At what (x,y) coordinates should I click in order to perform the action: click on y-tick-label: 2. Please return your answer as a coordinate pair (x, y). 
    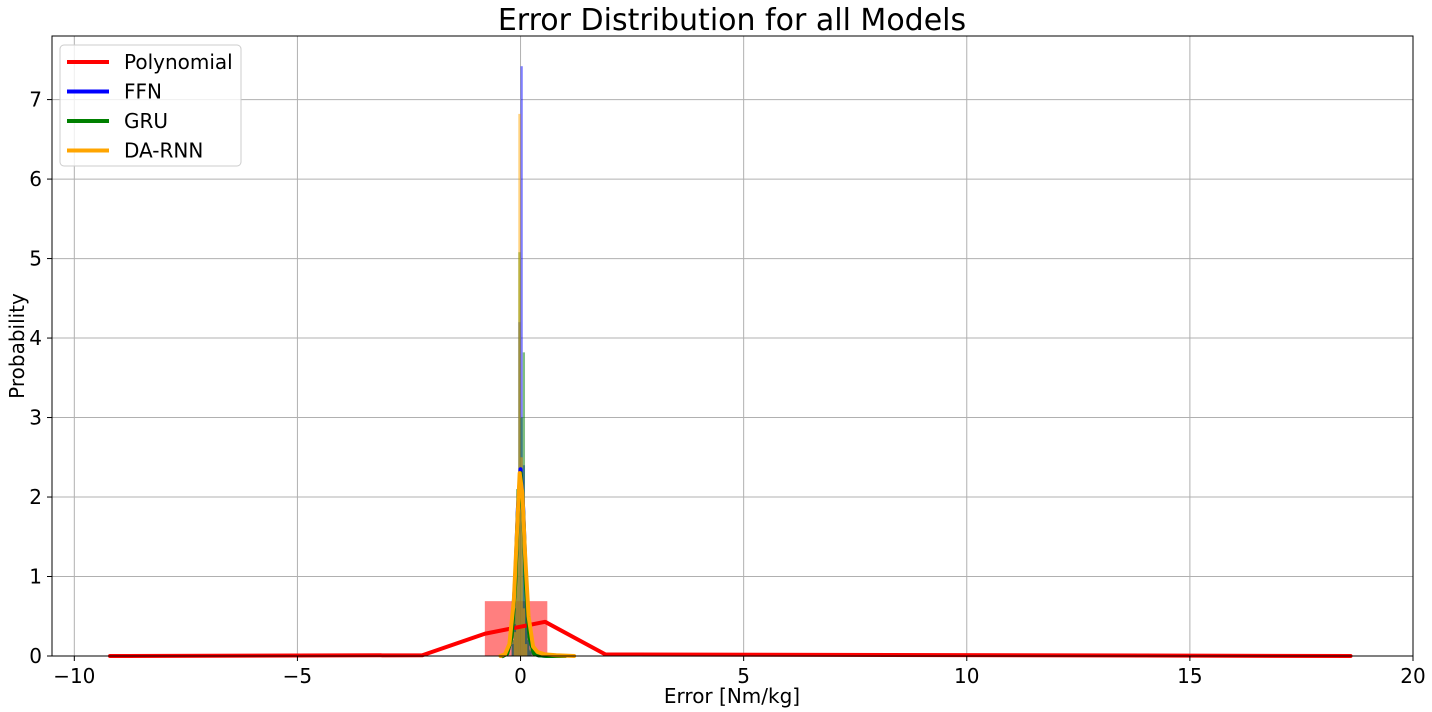
    Looking at the image, I should click on (35, 497).